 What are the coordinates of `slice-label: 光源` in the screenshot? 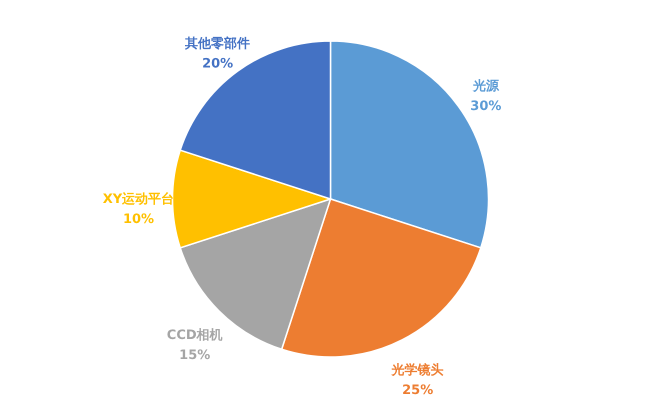 It's located at (486, 86).